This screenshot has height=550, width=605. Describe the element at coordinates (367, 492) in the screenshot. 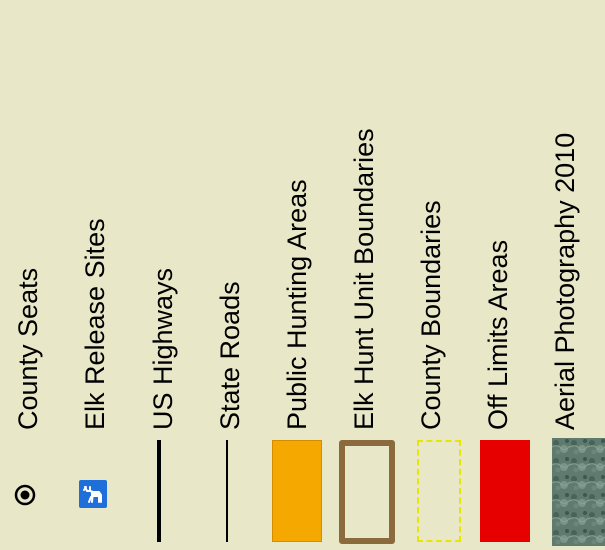

I see `elk-hunt-boundary-icon` at that location.